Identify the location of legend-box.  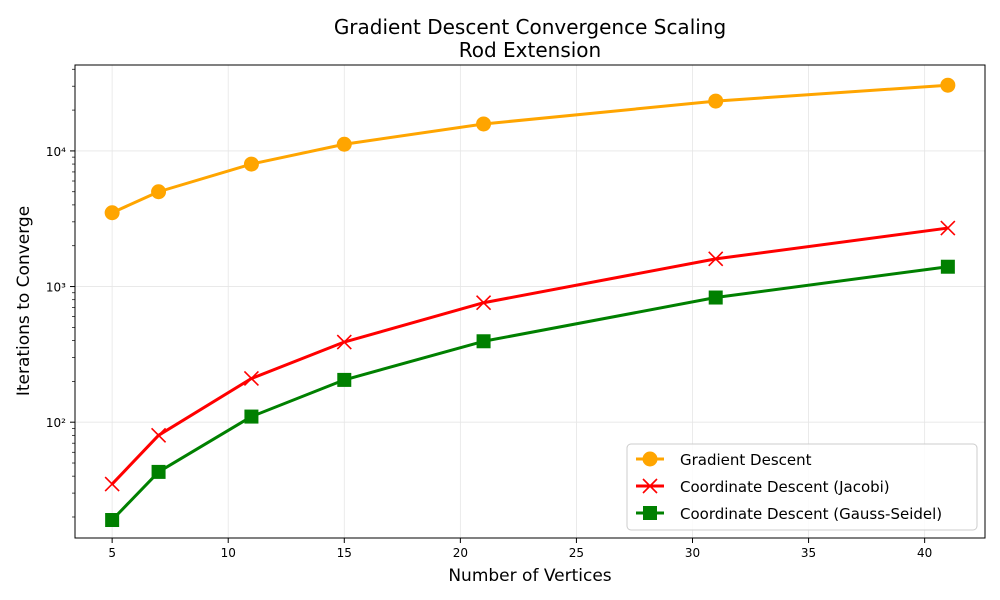
(802, 487).